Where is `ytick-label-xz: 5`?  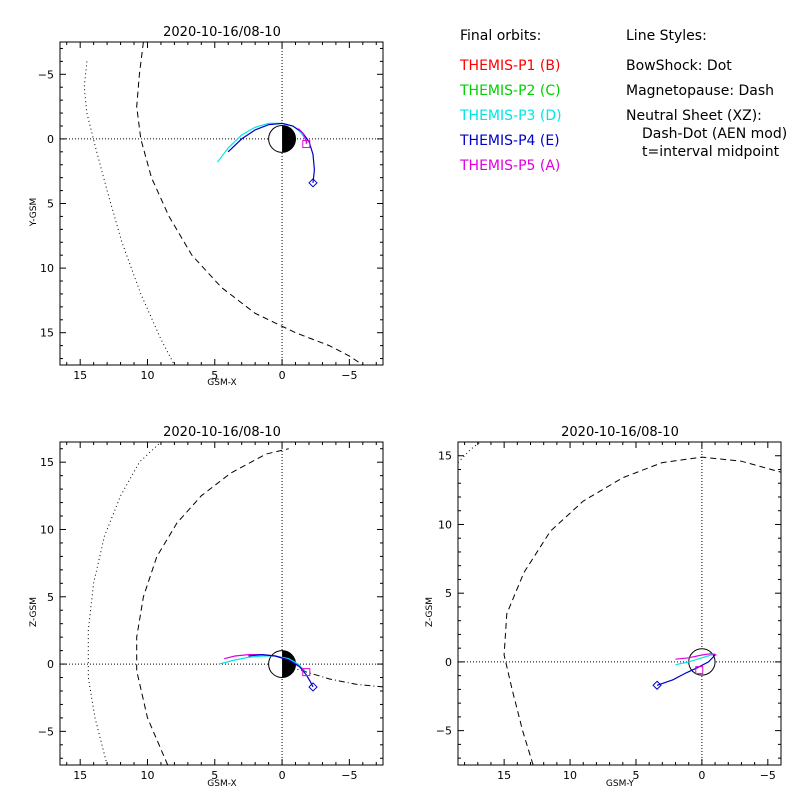 ytick-label-xz: 5 is located at coordinates (50, 597).